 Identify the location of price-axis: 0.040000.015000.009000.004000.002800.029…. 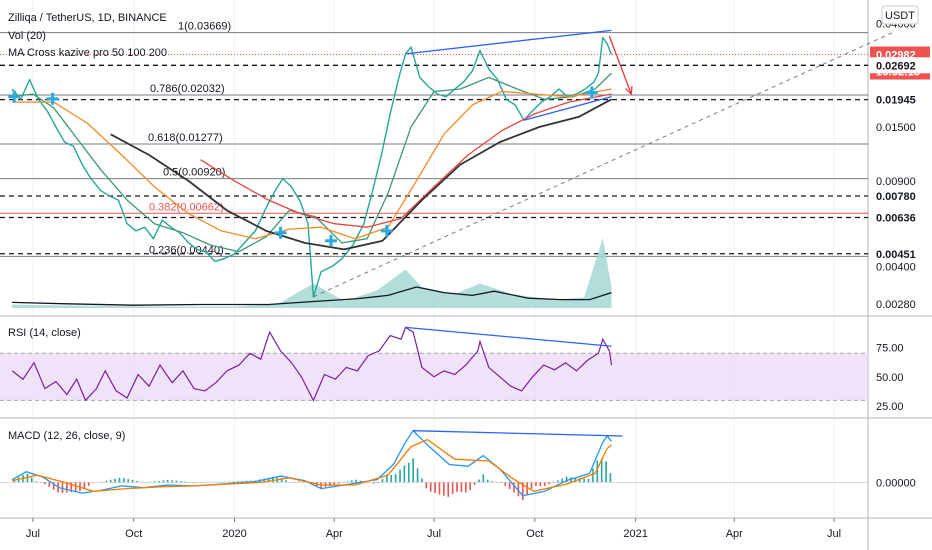
(900, 165).